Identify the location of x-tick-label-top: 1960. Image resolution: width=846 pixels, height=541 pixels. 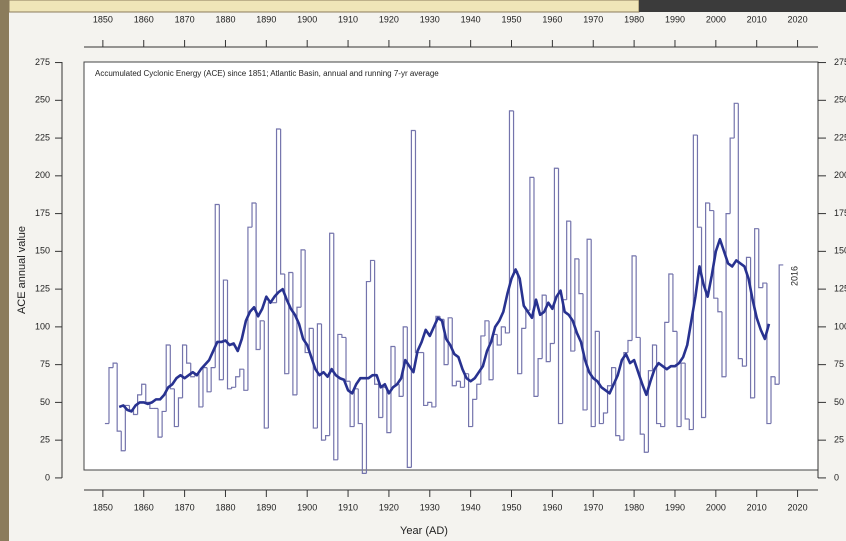
(552, 19).